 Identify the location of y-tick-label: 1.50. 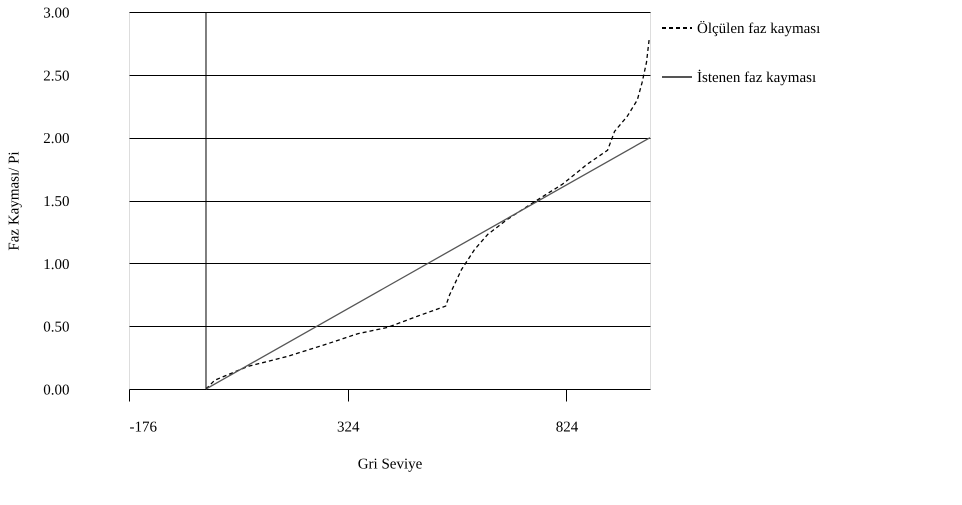
(56, 202).